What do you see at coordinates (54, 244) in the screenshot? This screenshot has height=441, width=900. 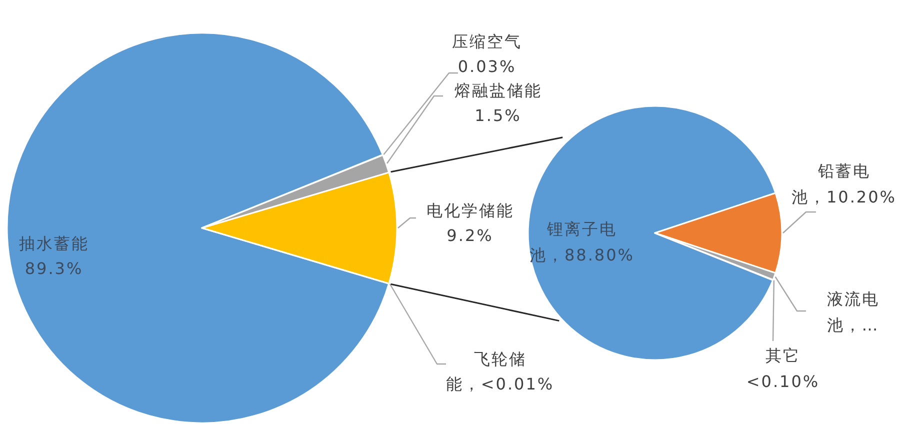 I see `slice-label: 抽水蓄能` at bounding box center [54, 244].